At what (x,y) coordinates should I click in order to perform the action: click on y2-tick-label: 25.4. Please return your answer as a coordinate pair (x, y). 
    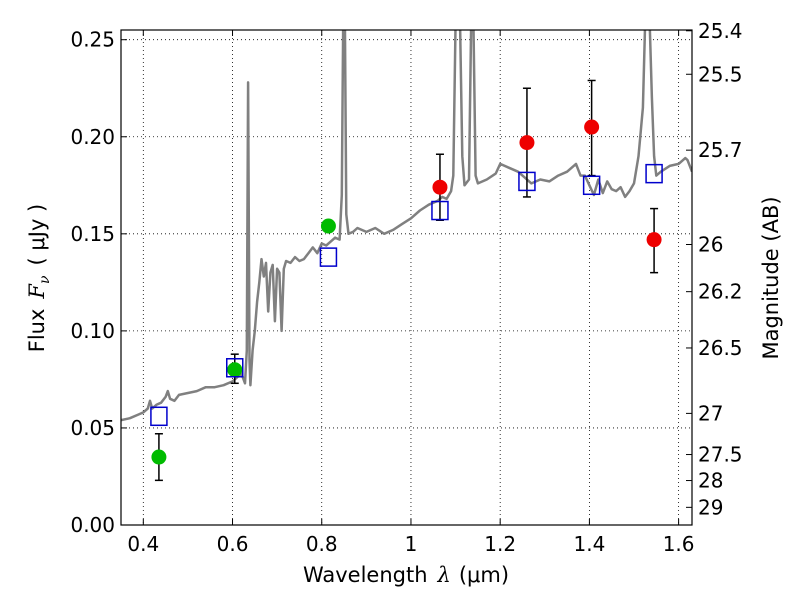
    Looking at the image, I should click on (720, 31).